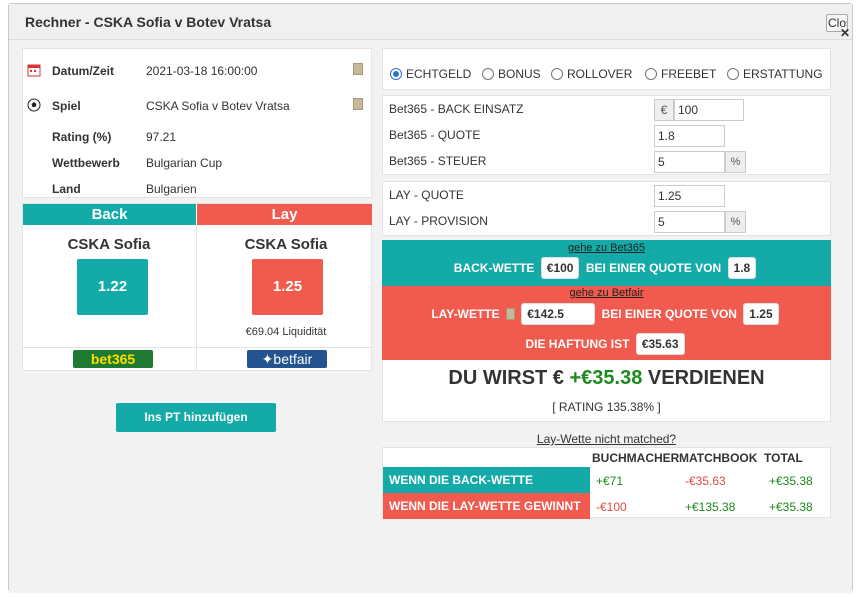  Describe the element at coordinates (267, 359) in the screenshot. I see `betfair-arrow-icon: ✦` at that location.